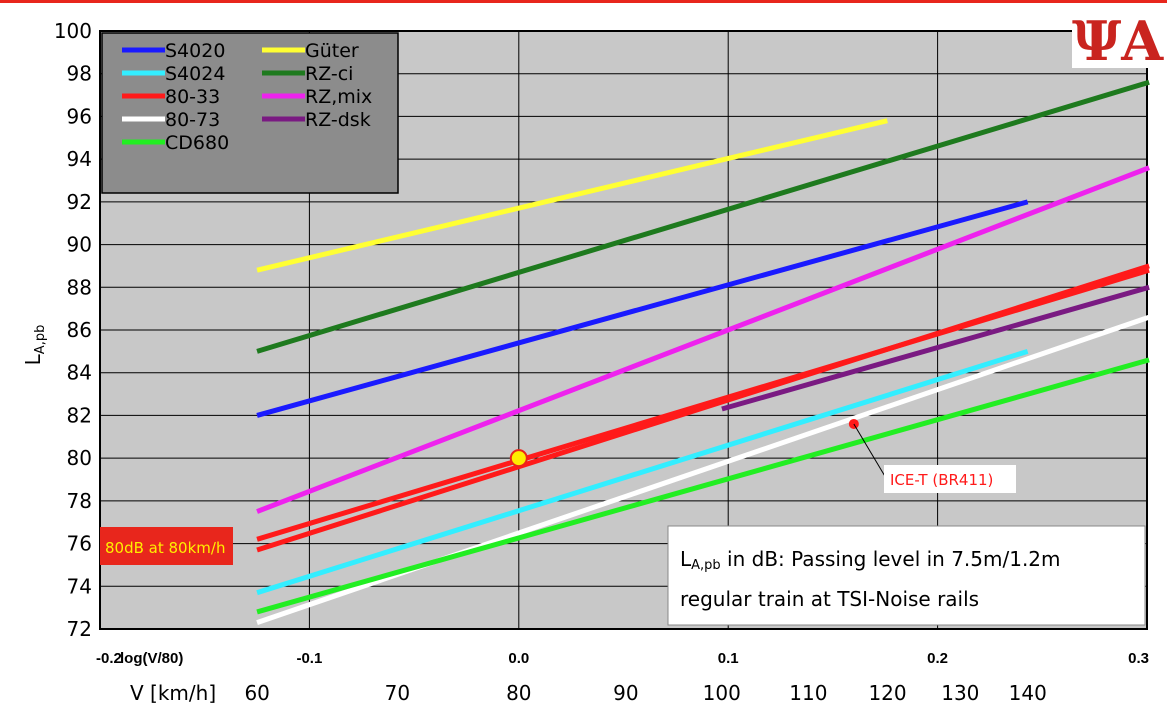 Image resolution: width=1167 pixels, height=707 pixels. What do you see at coordinates (250, 113) in the screenshot?
I see `legend-box` at bounding box center [250, 113].